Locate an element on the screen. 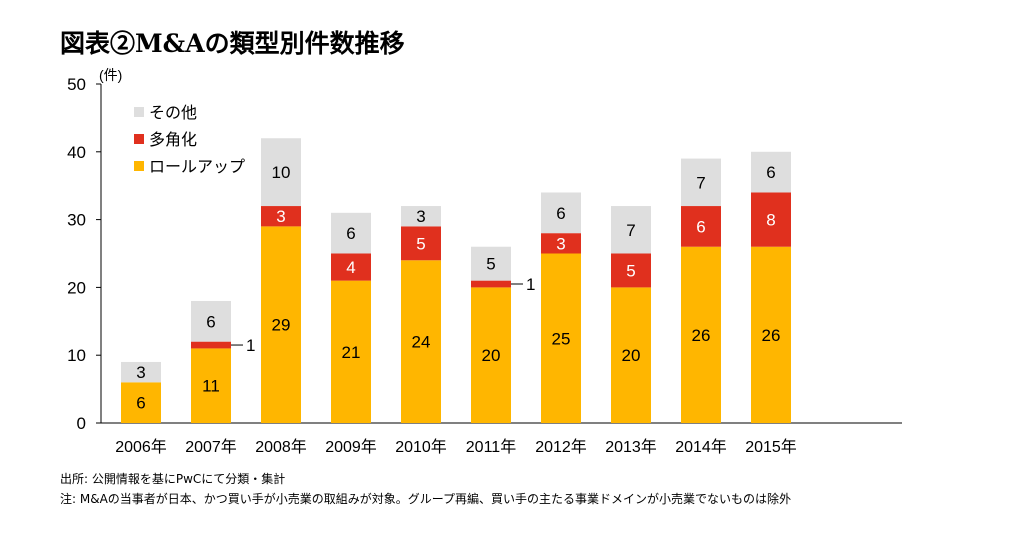  legend-label: 多角化 is located at coordinates (173, 139).